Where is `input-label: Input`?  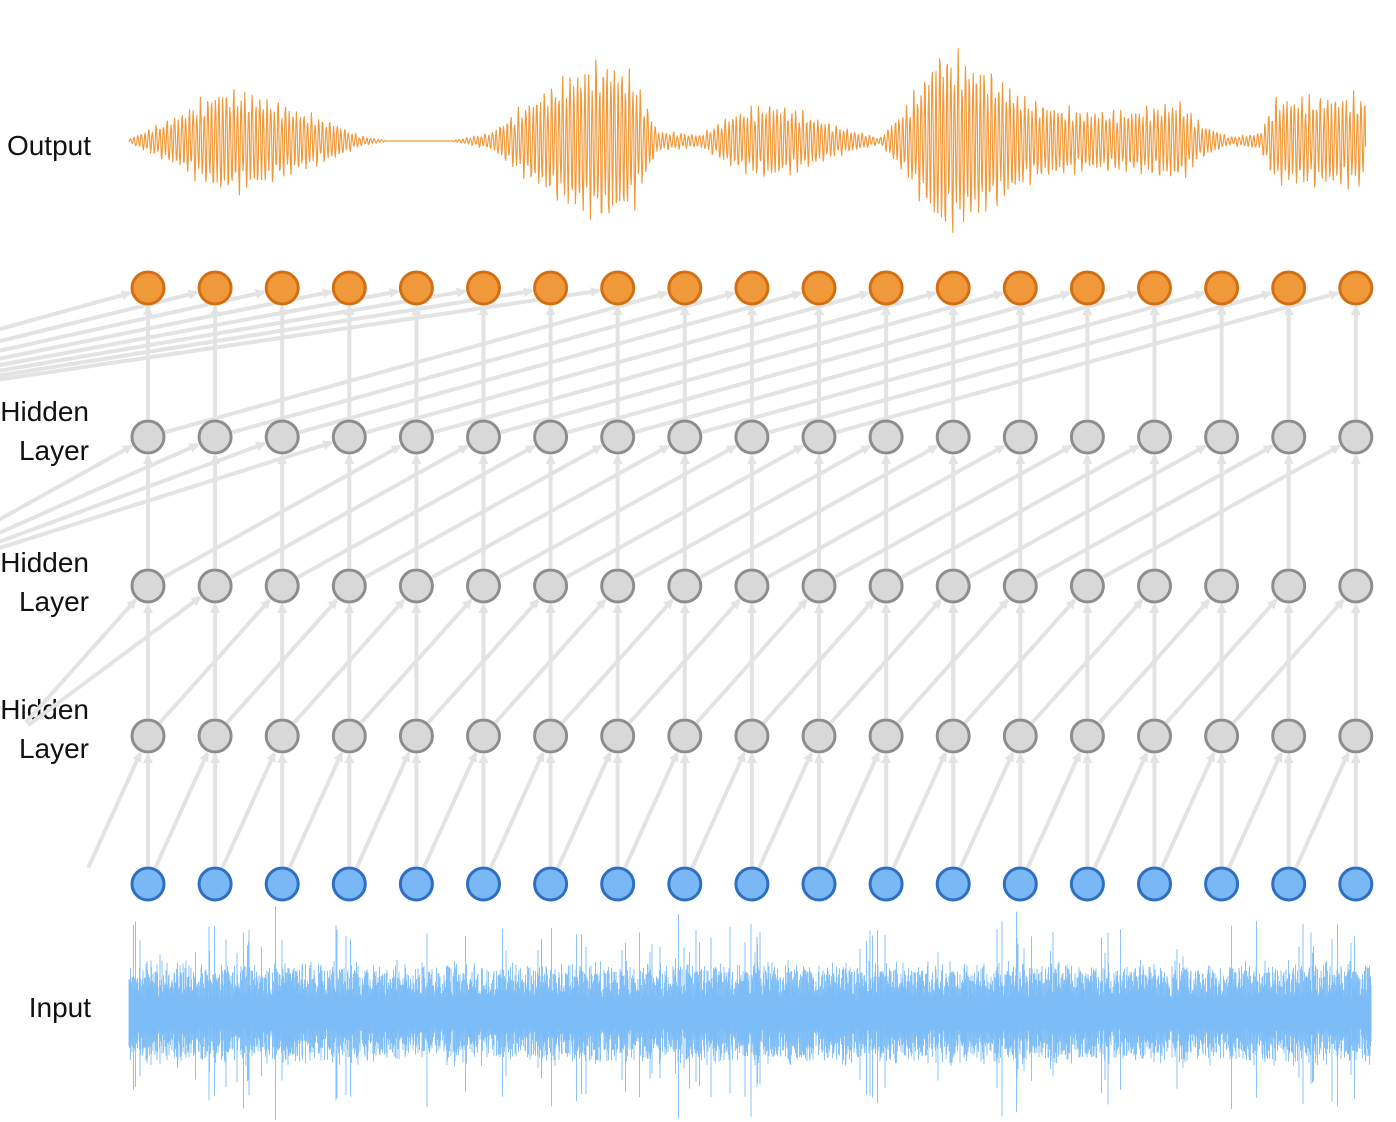
input-label: Input is located at coordinates (60, 1007).